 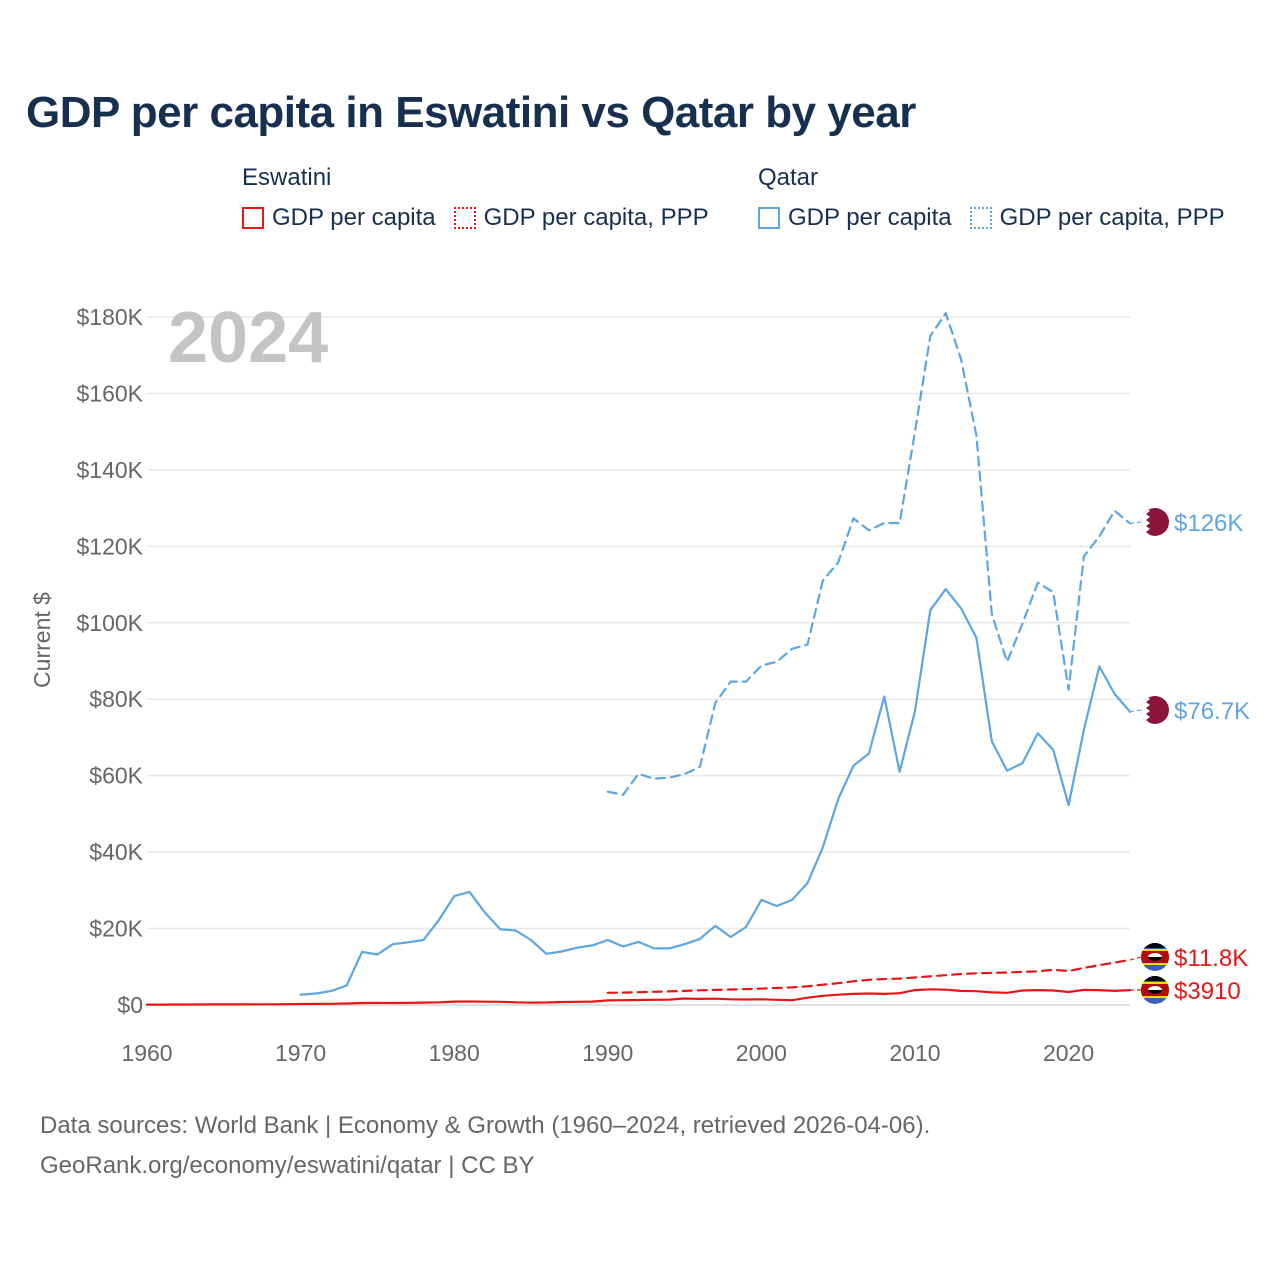 I want to click on legend-item-eswatini-gdp-ppp: GDP per capita, PPP, so click(x=581, y=218).